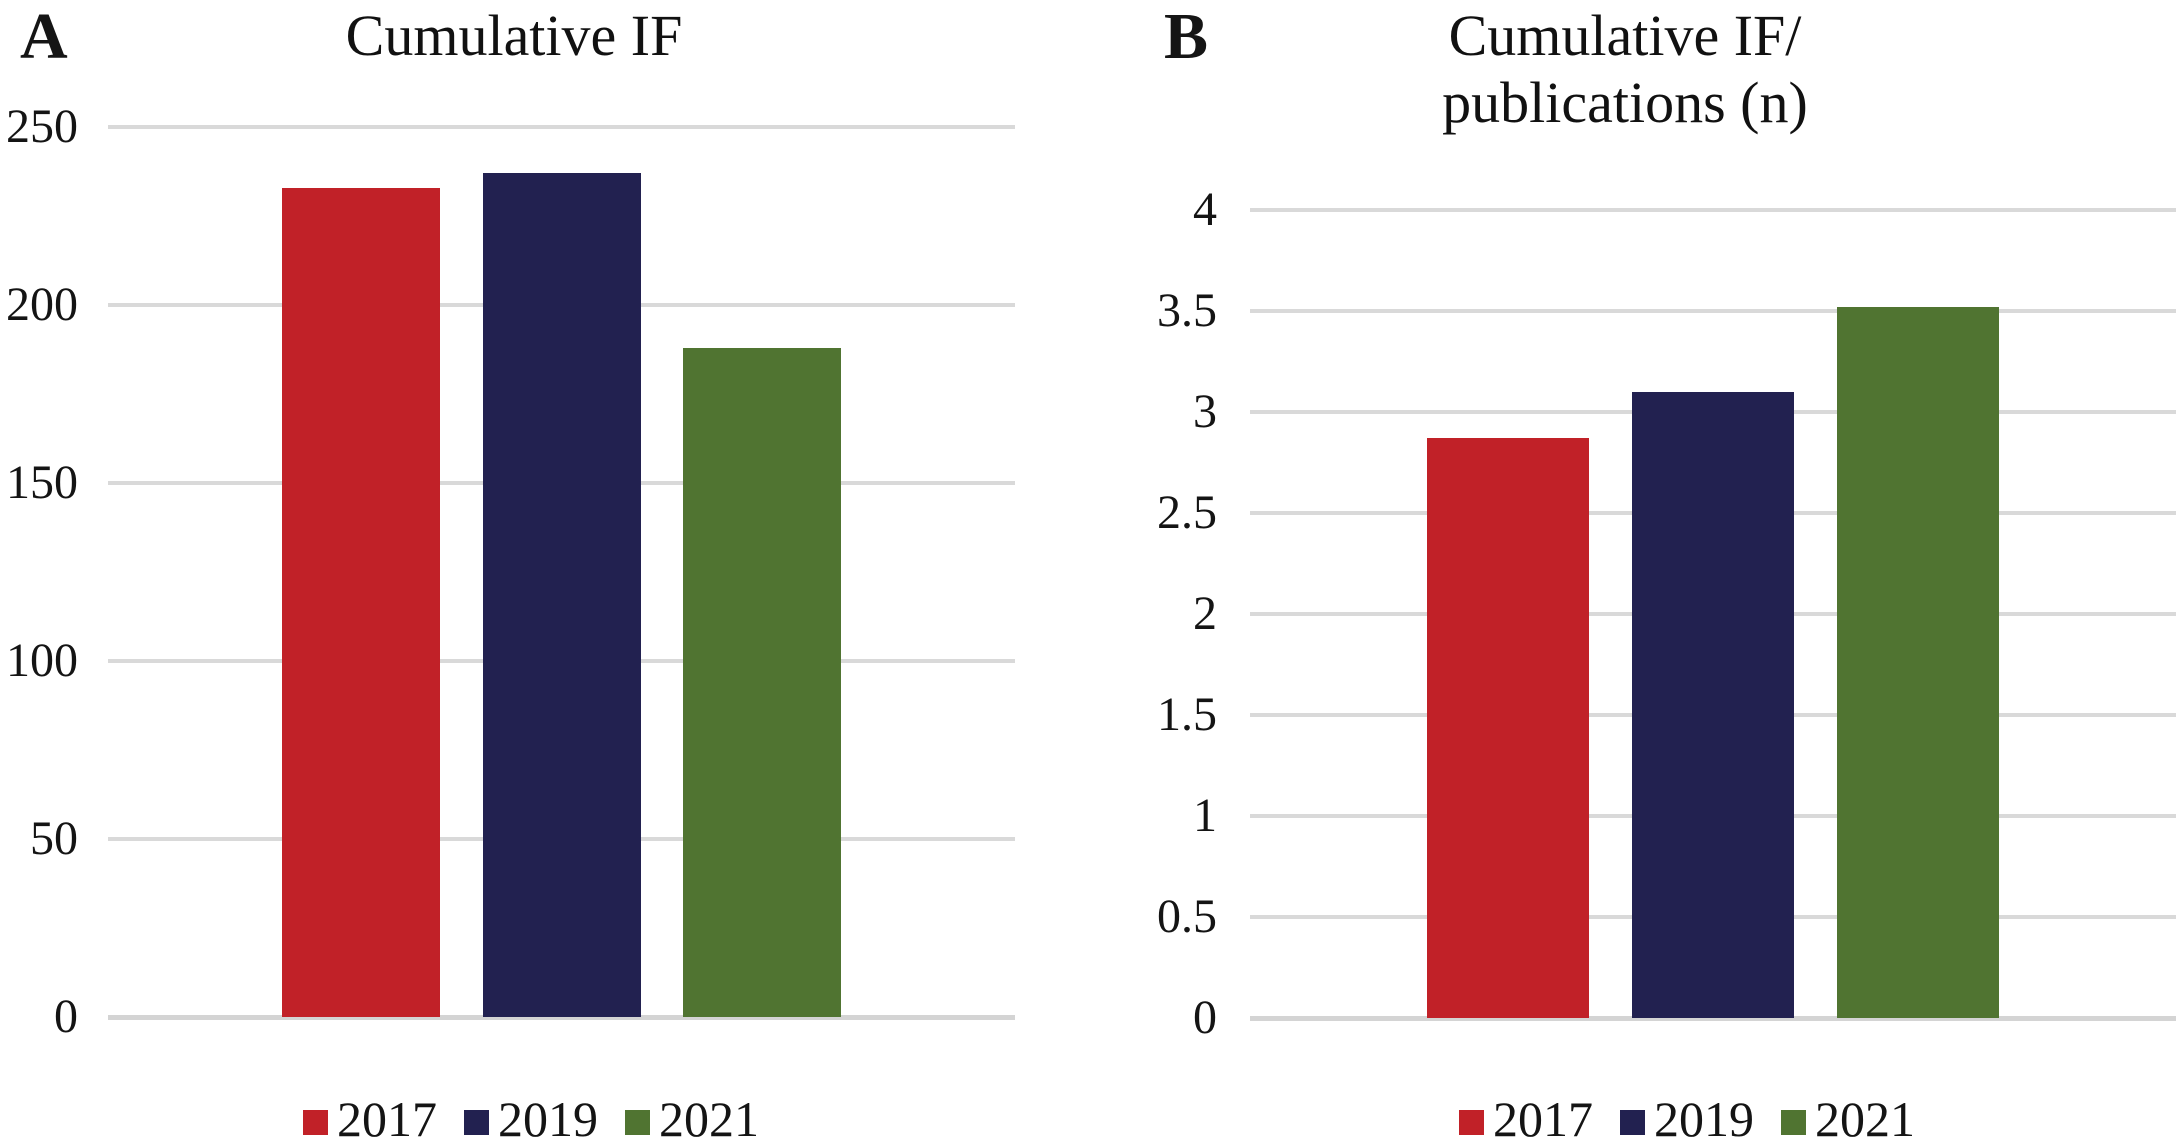  I want to click on y-tick-label: 1, so click(1205, 815).